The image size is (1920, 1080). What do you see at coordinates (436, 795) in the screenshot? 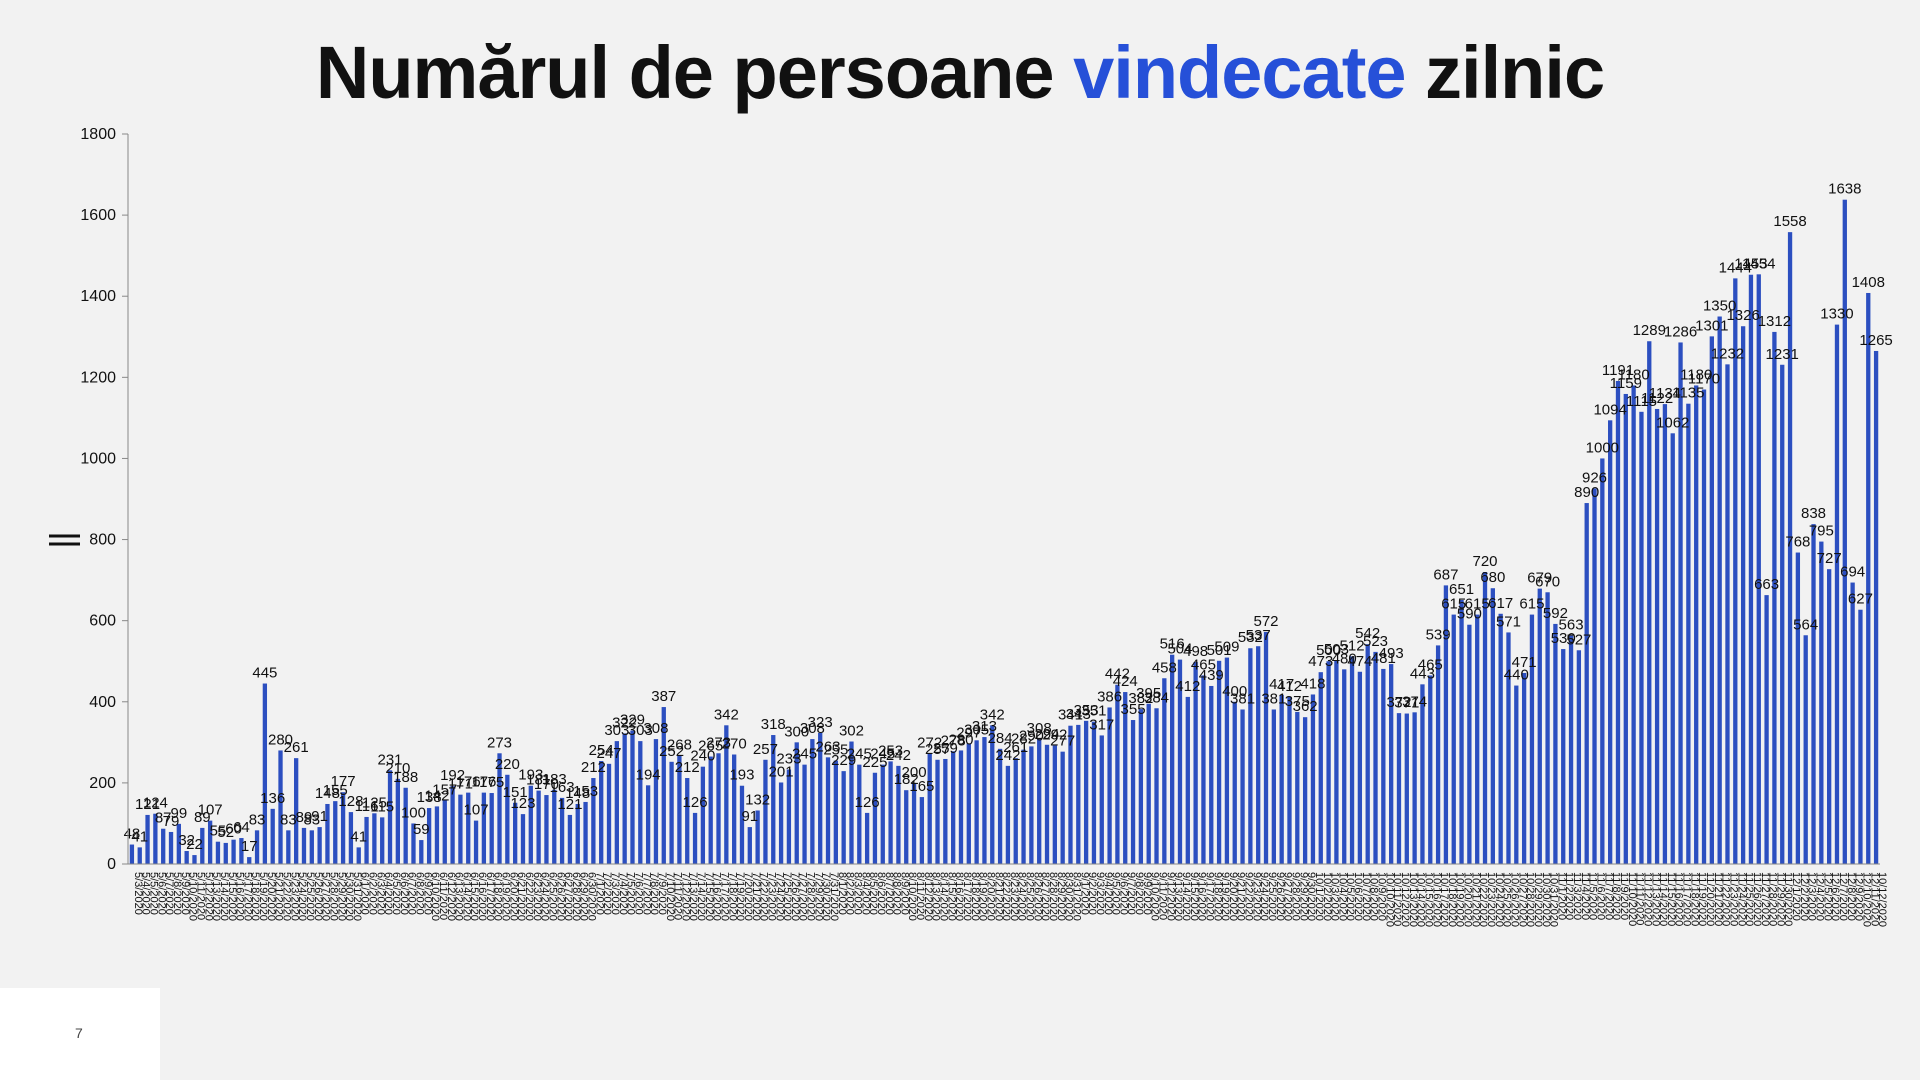
I see `data-label: 142` at bounding box center [436, 795].